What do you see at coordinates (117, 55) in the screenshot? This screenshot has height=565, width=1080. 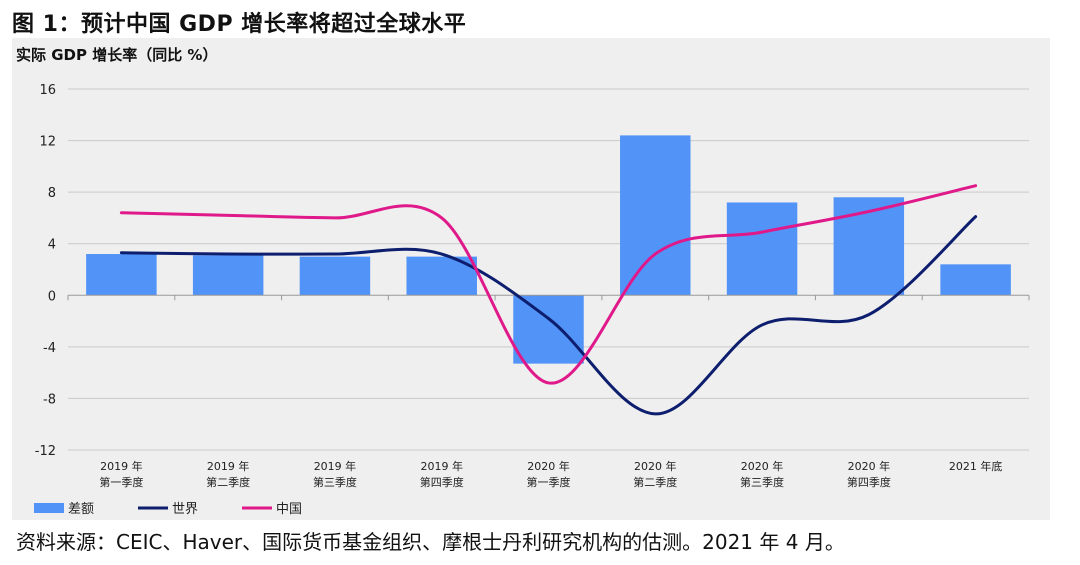 I see `chart-subtitle: 实际 GDP 增长率（同比 %）` at bounding box center [117, 55].